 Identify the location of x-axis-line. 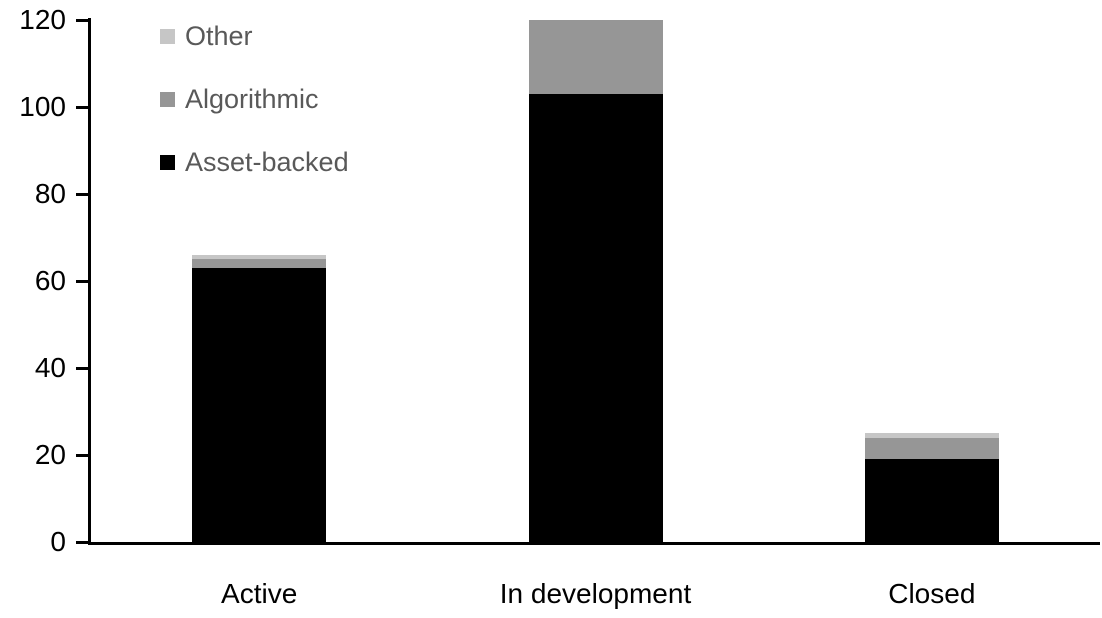
(594, 543).